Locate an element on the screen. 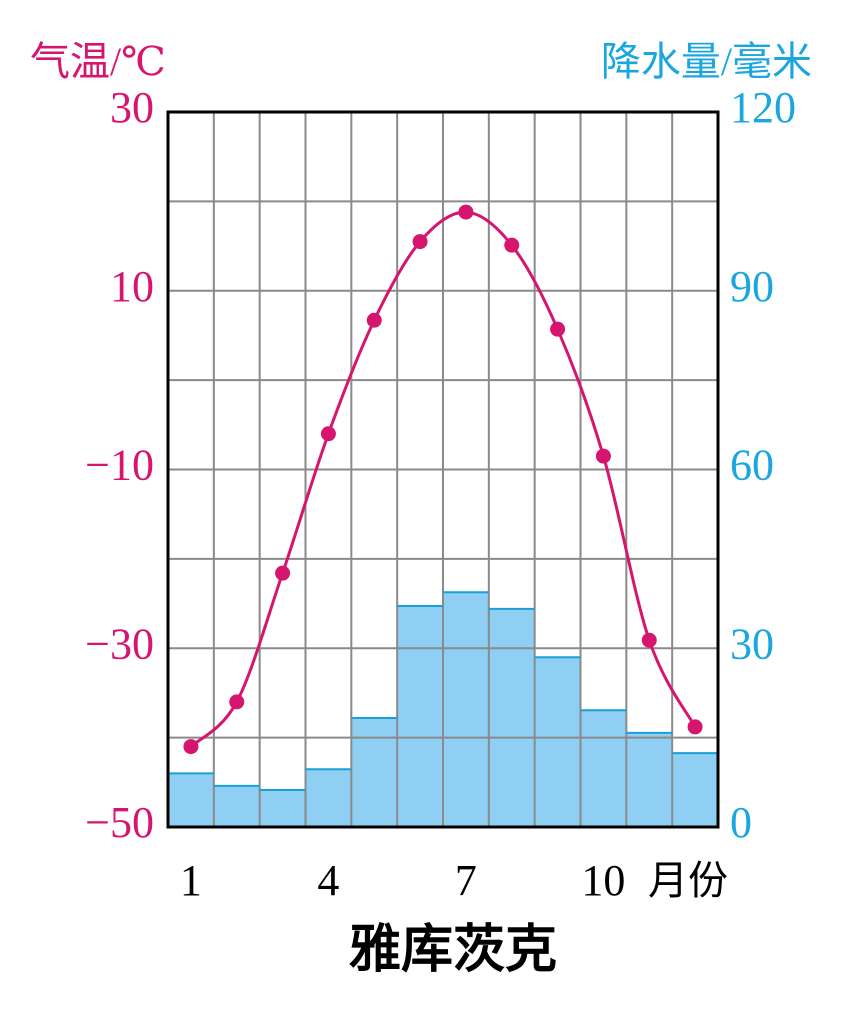 The image size is (842, 1024). x-tick-label: 7 is located at coordinates (466, 880).